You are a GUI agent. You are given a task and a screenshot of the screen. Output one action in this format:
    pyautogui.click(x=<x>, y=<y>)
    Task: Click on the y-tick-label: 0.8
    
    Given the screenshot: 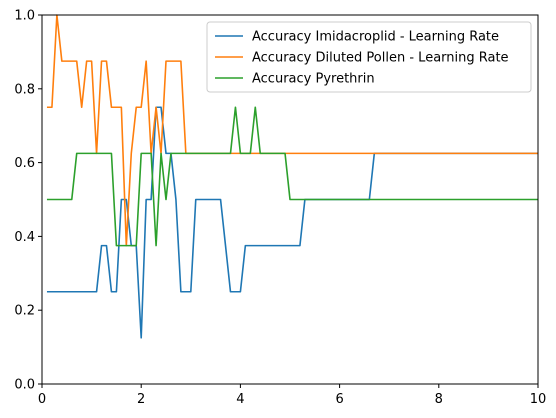 What is the action you would take?
    pyautogui.click(x=24, y=89)
    